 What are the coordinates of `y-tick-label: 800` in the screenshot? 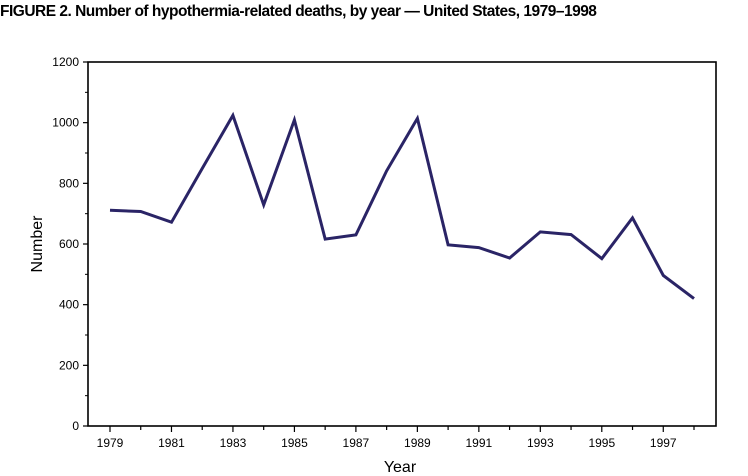 It's located at (69, 183).